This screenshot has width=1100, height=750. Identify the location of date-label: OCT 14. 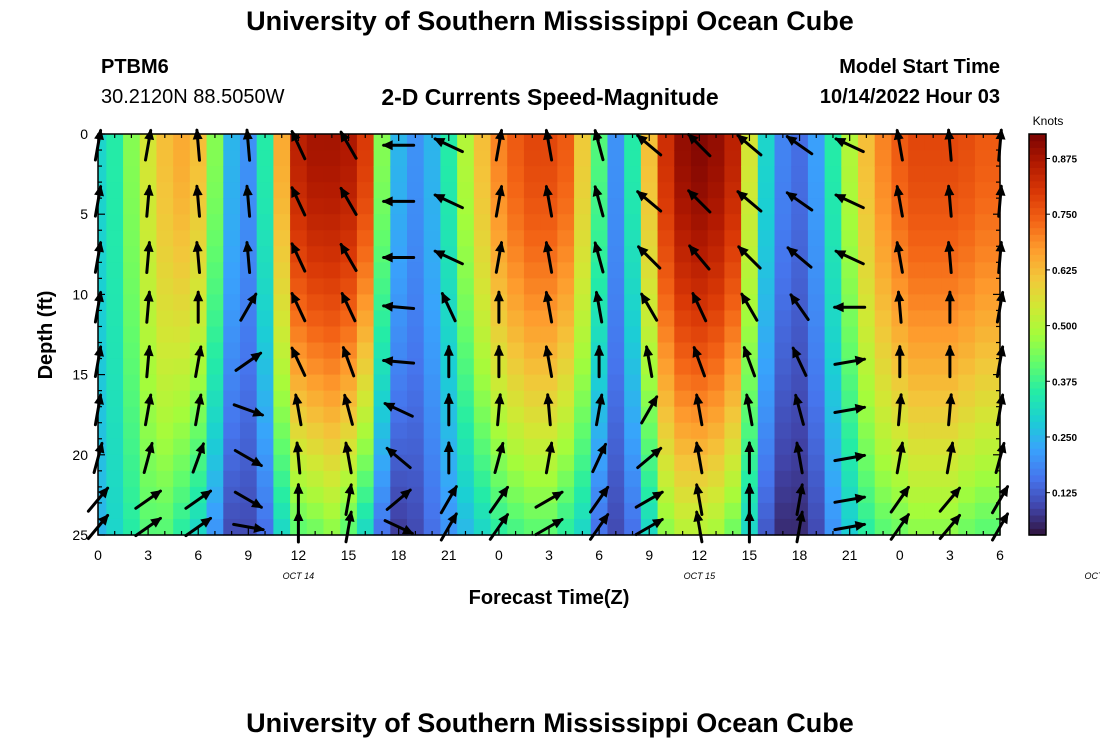
(299, 576).